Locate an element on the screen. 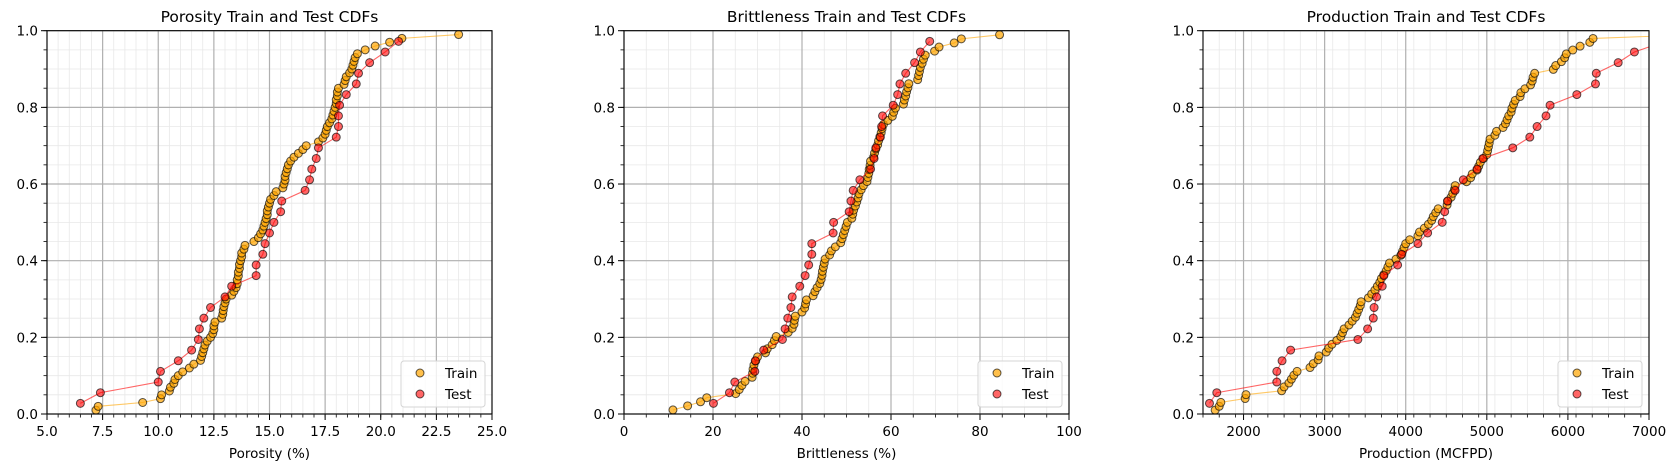  x-tick-label: 40 is located at coordinates (801, 432).